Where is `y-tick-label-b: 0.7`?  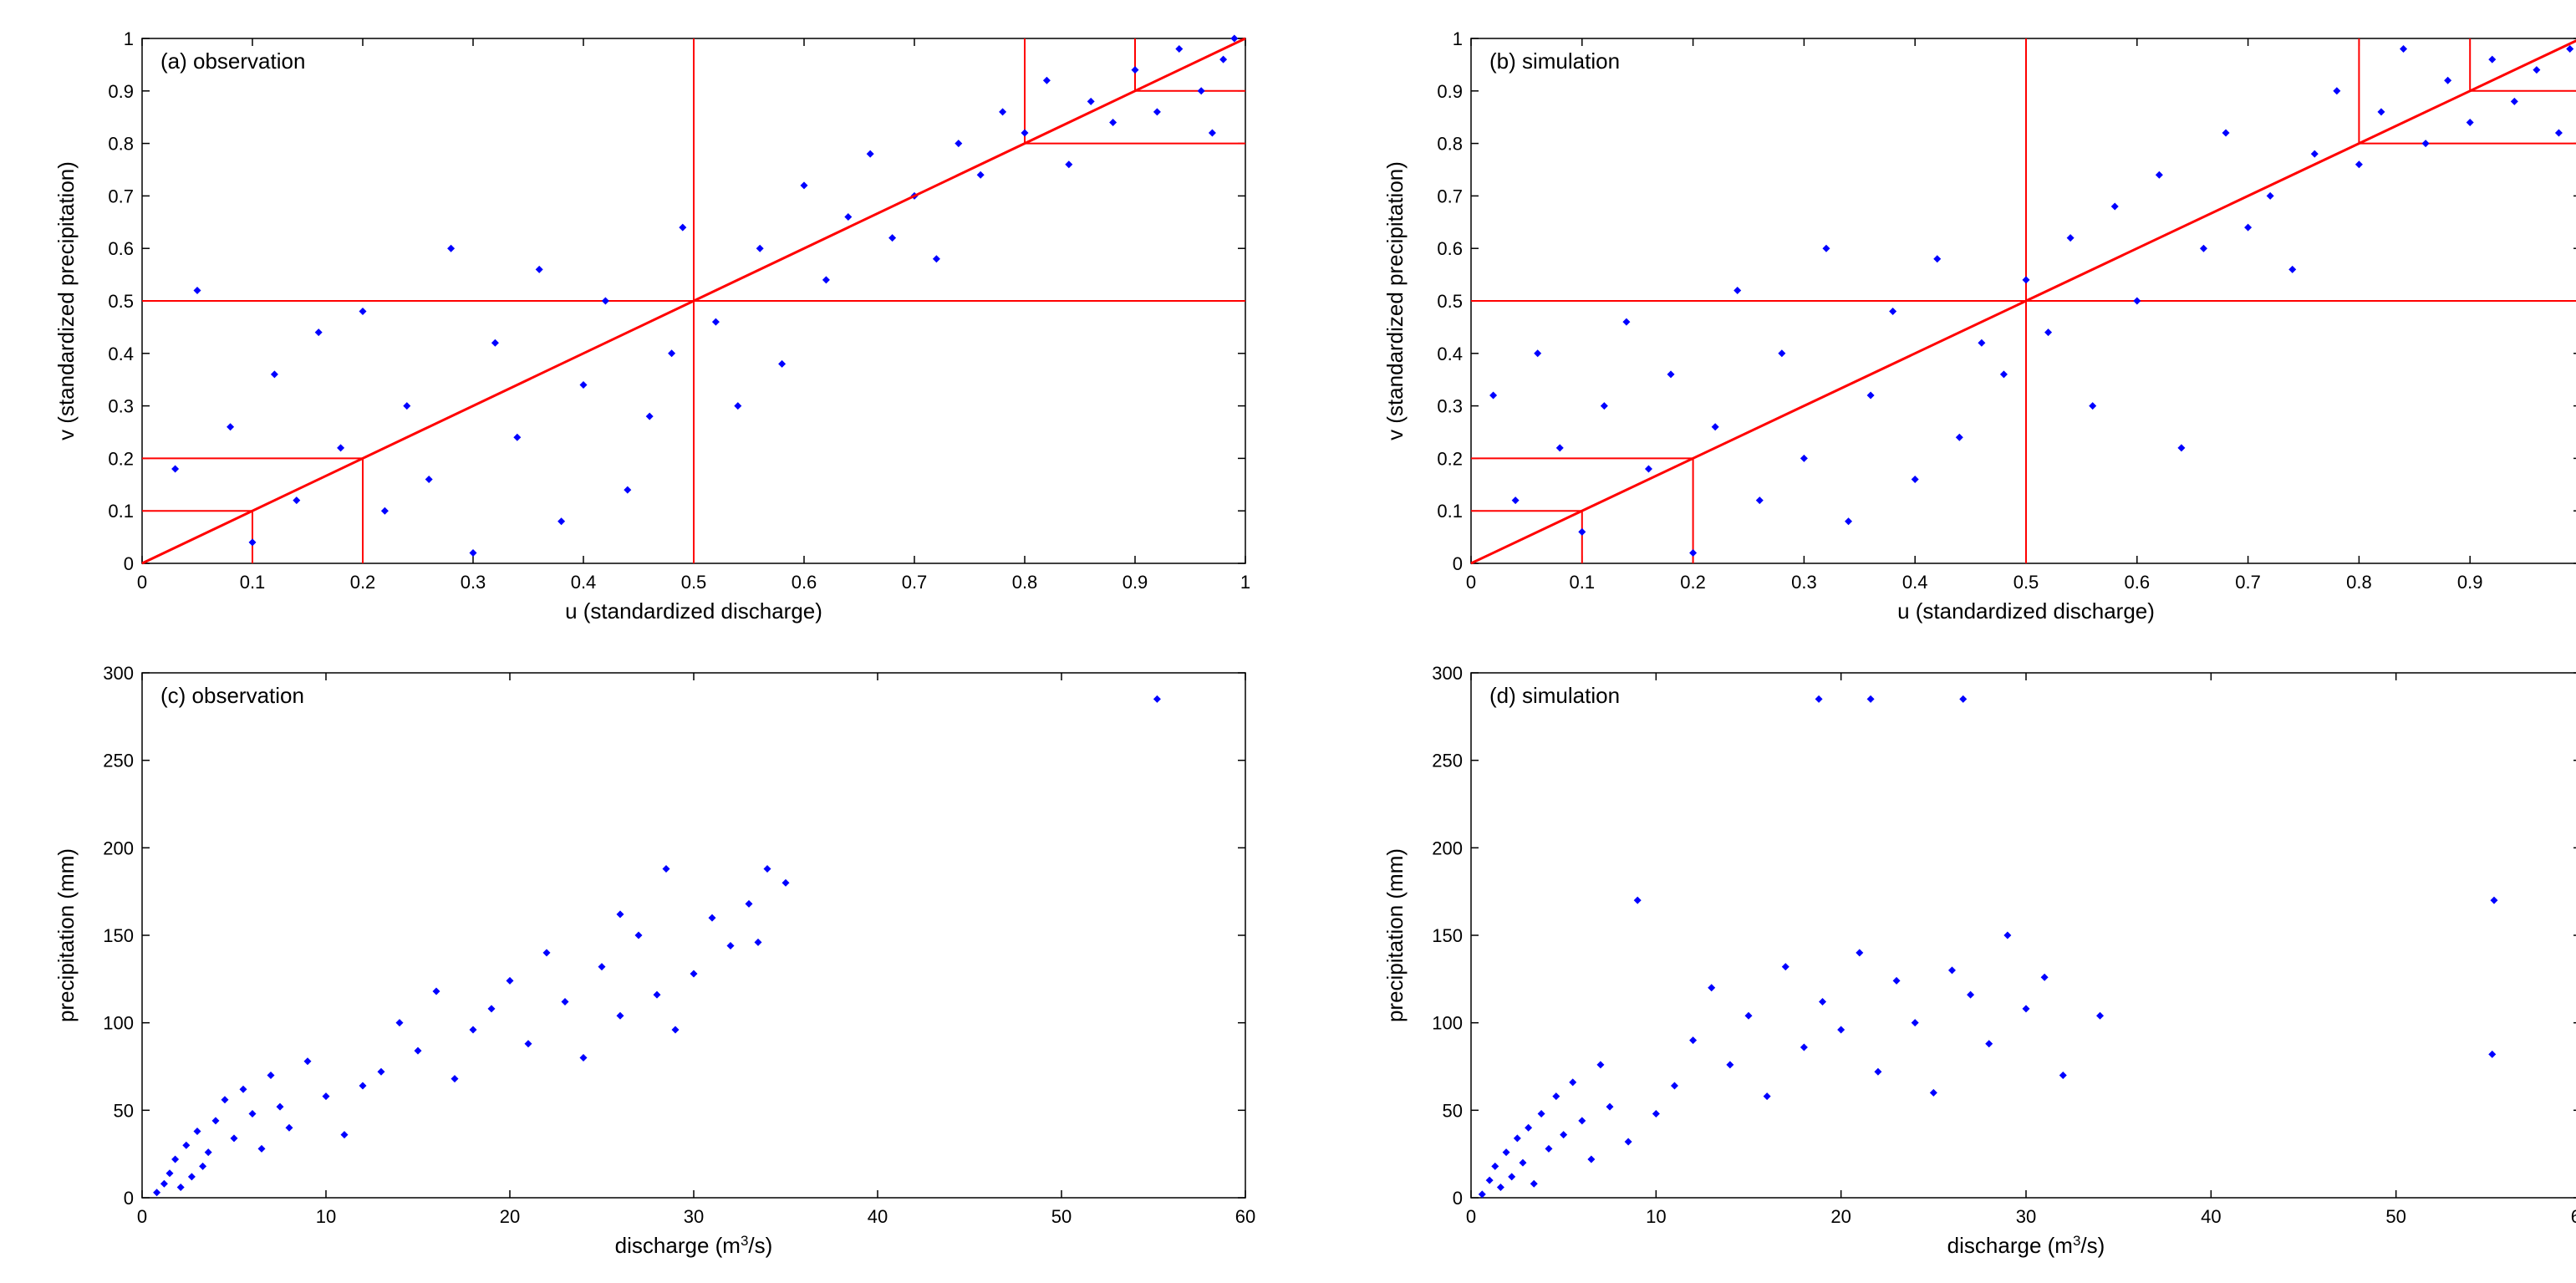 y-tick-label-b: 0.7 is located at coordinates (1450, 196).